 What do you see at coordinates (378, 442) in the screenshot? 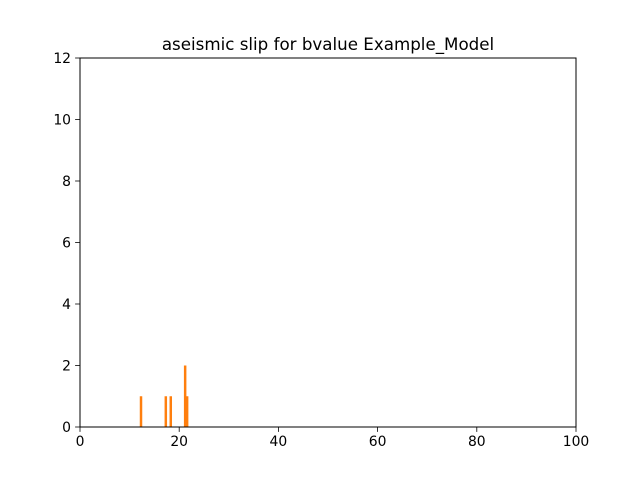
I see `x-tick-label: 60` at bounding box center [378, 442].